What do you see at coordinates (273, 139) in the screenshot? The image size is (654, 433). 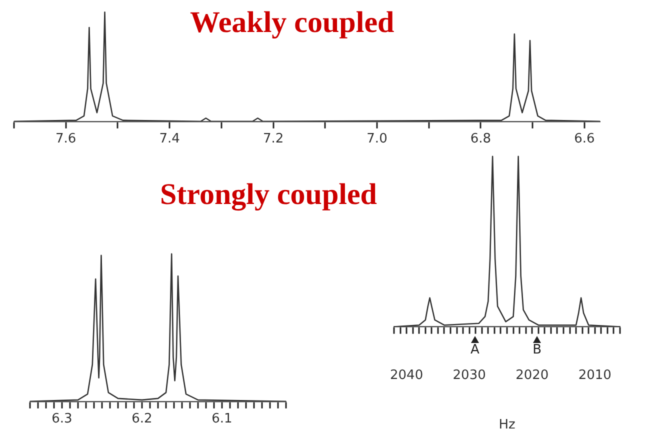 I see `x-tick-label: 7.2` at bounding box center [273, 139].